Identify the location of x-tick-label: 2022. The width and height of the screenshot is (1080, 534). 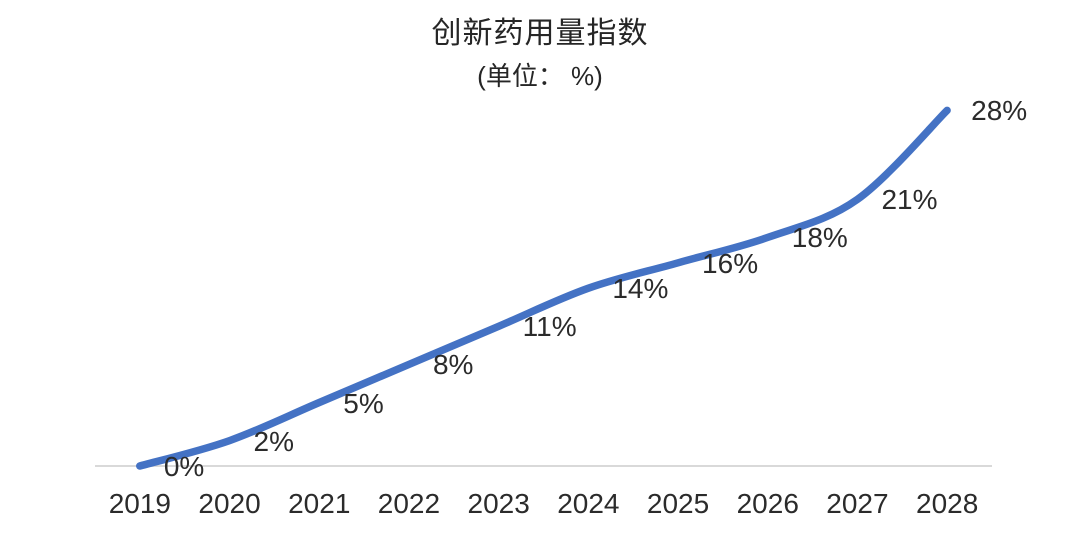
(409, 503).